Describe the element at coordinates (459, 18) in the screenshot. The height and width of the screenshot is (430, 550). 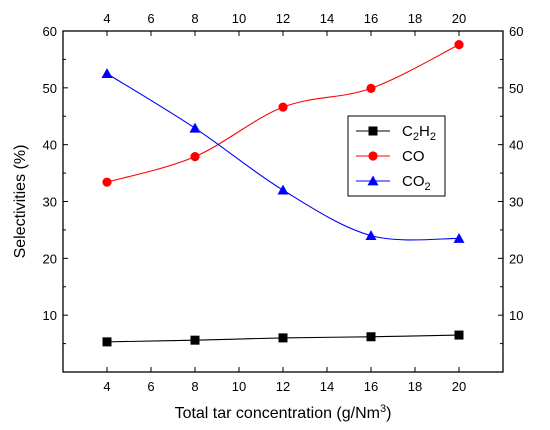
I see `x-tick-label-top: 20` at that location.